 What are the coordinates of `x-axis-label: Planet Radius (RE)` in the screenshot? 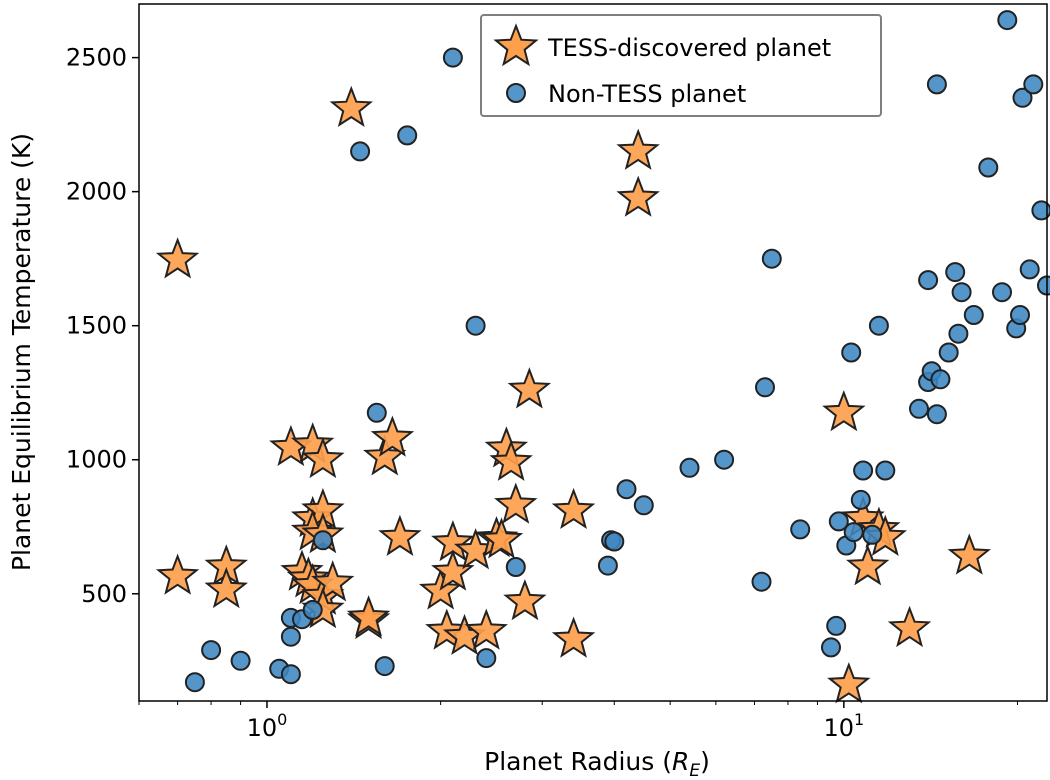 It's located at (597, 763).